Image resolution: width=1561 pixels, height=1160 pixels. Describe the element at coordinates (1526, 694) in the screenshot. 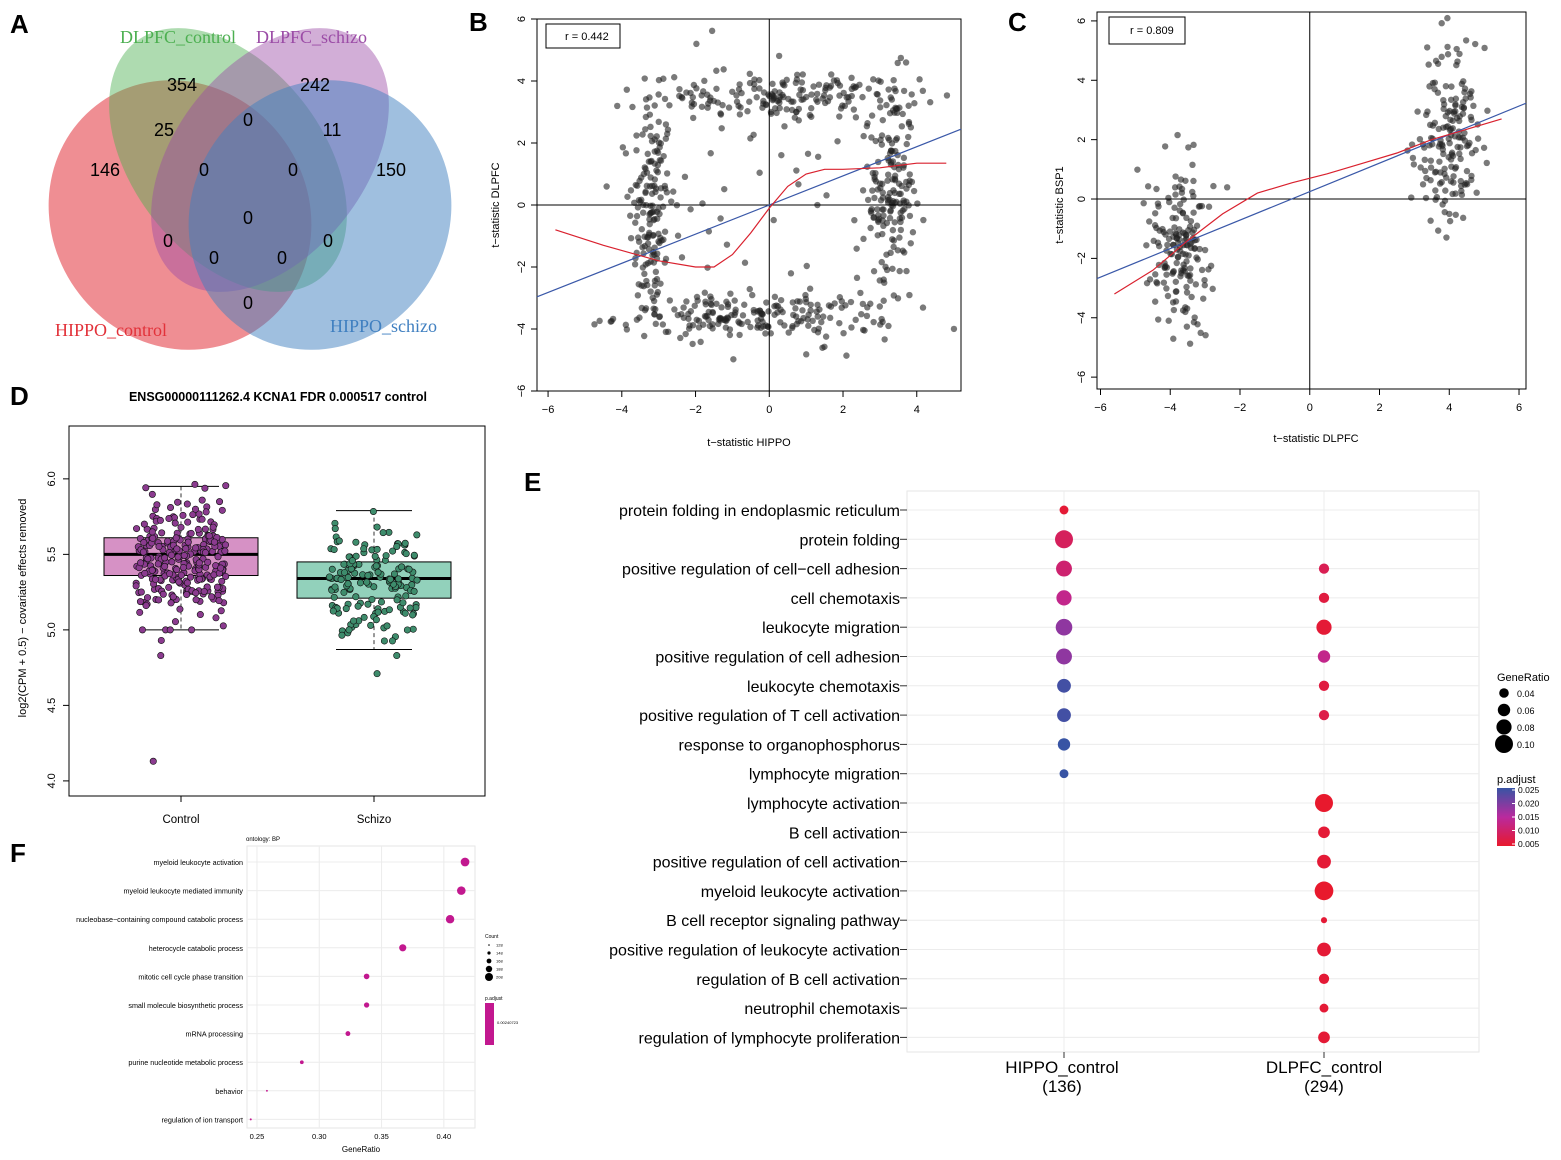

I see `size-legend-label: 0.04` at that location.